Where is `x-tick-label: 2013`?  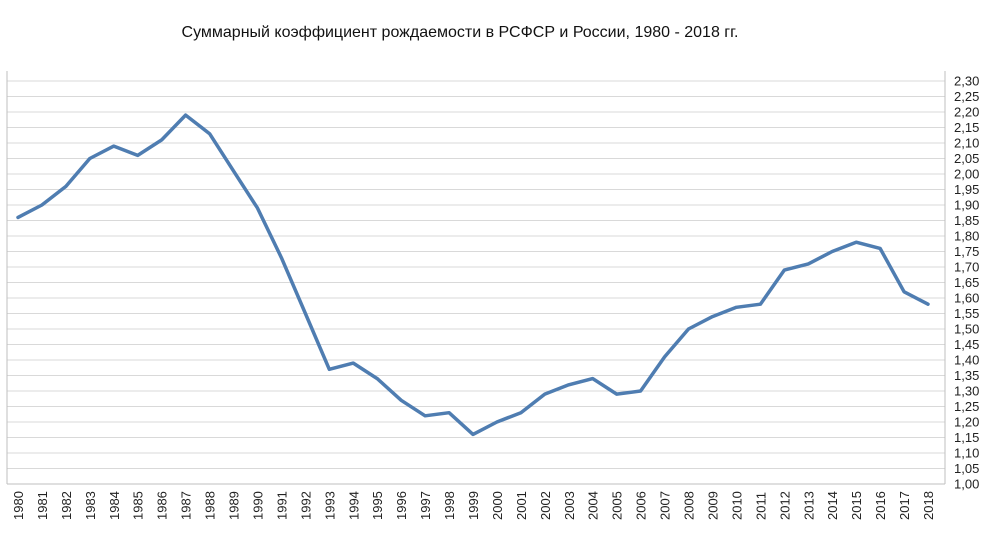
x-tick-label: 2013 is located at coordinates (808, 505).